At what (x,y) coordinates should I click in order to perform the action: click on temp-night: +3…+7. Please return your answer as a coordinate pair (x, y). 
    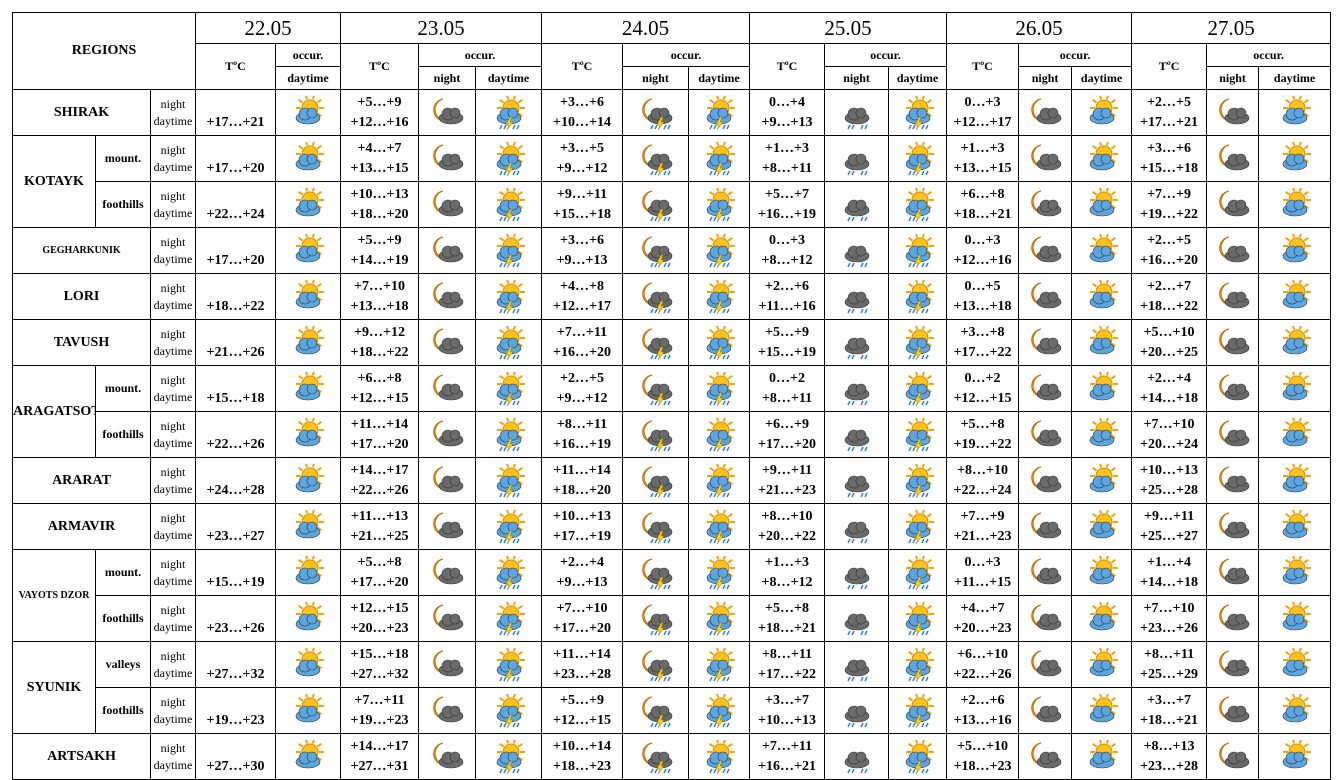
    Looking at the image, I should click on (1169, 700).